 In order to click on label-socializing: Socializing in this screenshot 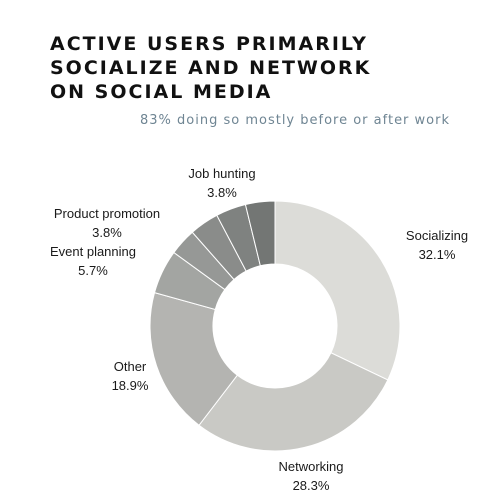, I will do `click(437, 235)`.